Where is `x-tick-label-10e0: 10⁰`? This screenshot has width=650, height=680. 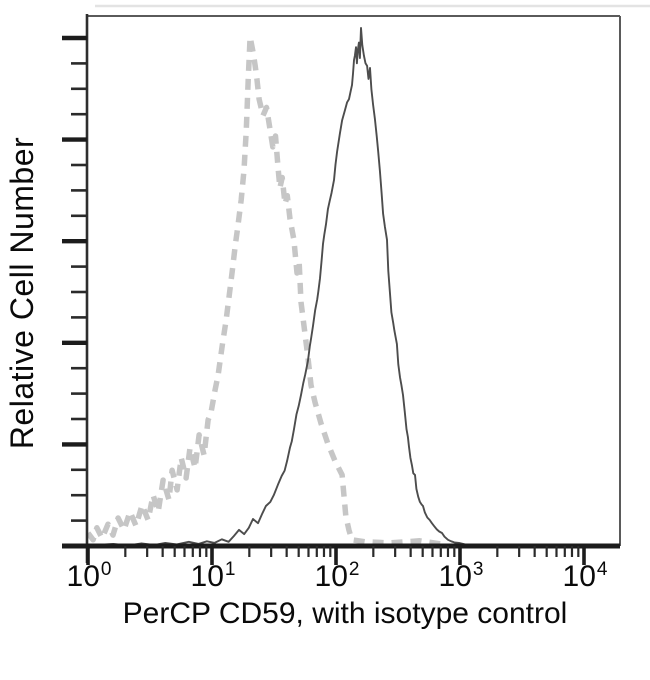
x-tick-label-10e0: 10⁰ is located at coordinates (89, 576).